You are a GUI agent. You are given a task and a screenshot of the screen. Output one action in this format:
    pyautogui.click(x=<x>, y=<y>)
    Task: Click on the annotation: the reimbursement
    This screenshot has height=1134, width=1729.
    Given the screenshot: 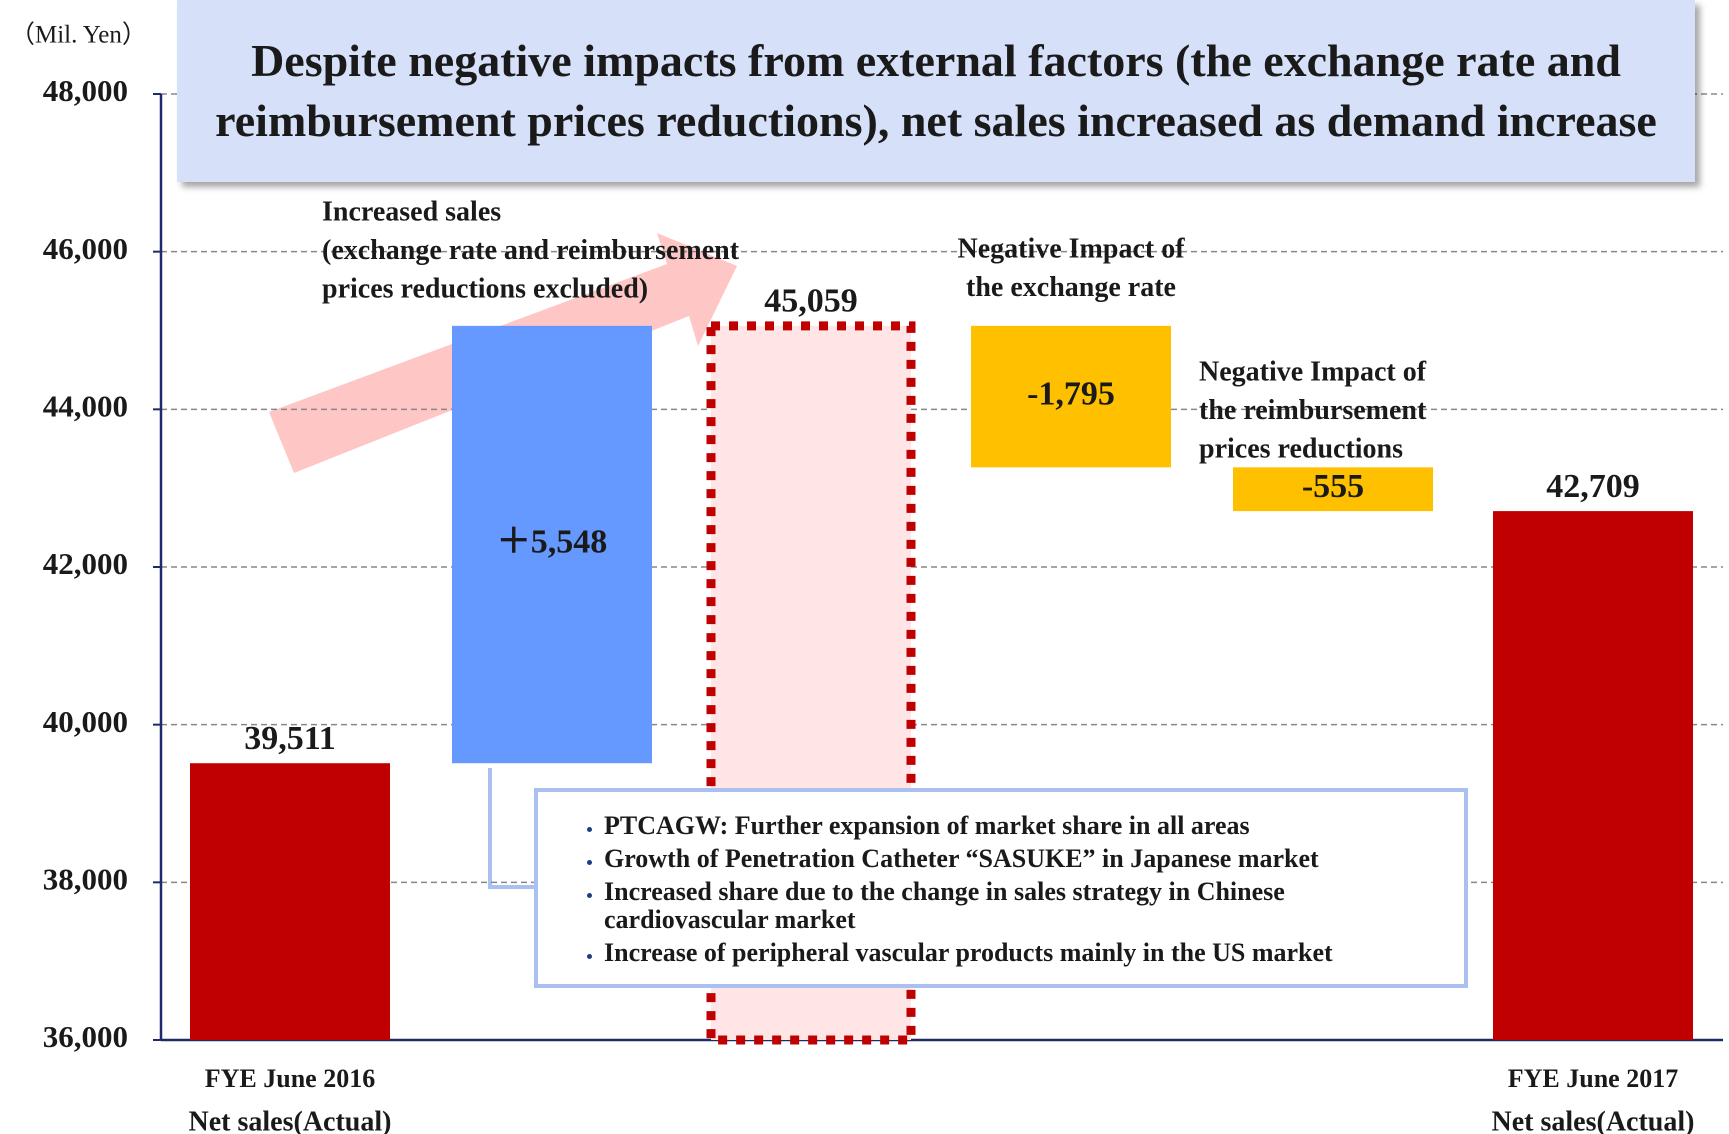 What is the action you would take?
    pyautogui.click(x=1313, y=410)
    